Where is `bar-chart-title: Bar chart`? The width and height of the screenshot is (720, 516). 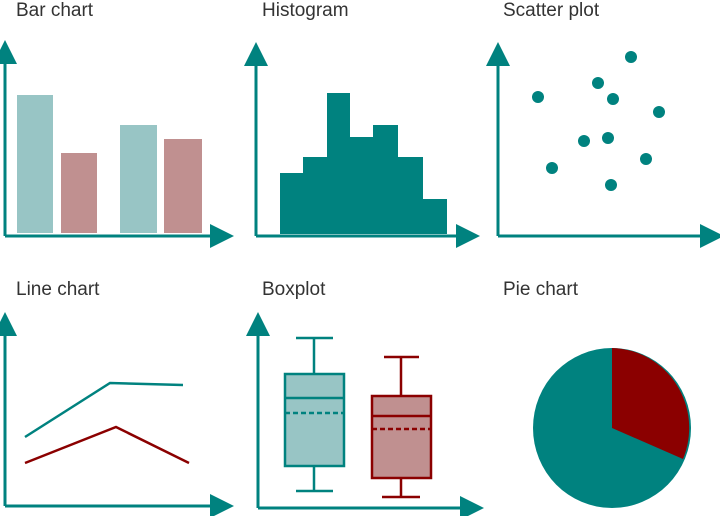 bar-chart-title: Bar chart is located at coordinates (55, 10).